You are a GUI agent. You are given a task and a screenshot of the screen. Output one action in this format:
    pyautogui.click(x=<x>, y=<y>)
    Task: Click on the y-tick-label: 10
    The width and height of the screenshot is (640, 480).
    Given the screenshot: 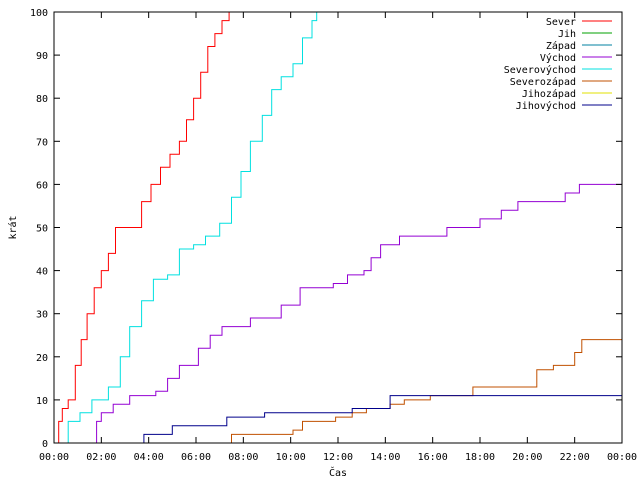 What is the action you would take?
    pyautogui.click(x=42, y=401)
    